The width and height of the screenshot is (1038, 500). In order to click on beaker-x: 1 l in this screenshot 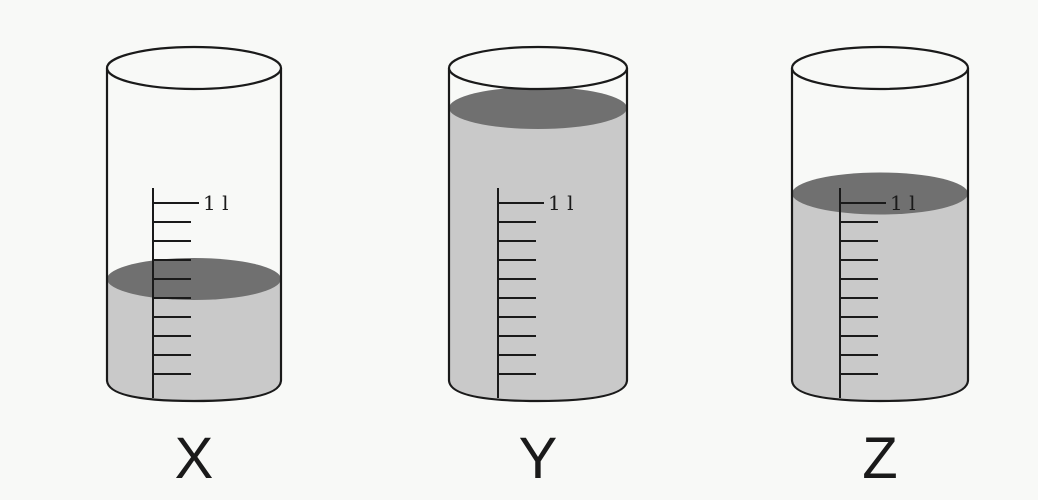, I will do `click(194, 224)`.